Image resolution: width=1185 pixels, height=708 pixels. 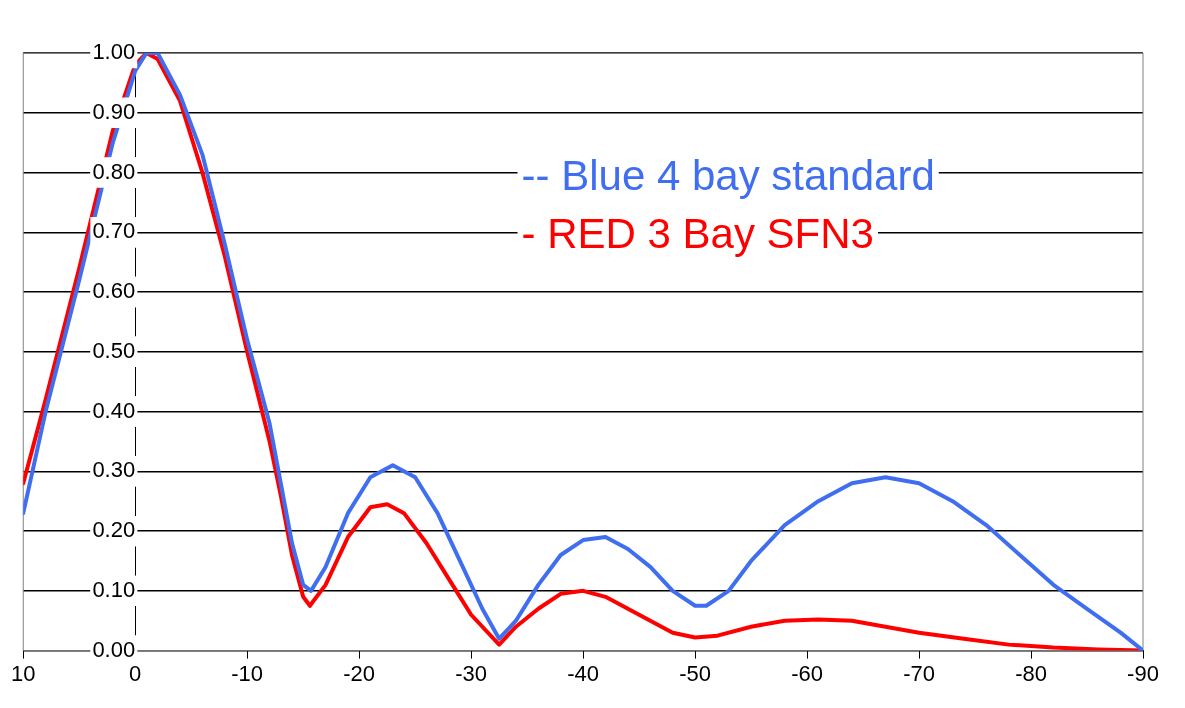 I want to click on y-tick-label: 0.50, so click(x=114, y=350).